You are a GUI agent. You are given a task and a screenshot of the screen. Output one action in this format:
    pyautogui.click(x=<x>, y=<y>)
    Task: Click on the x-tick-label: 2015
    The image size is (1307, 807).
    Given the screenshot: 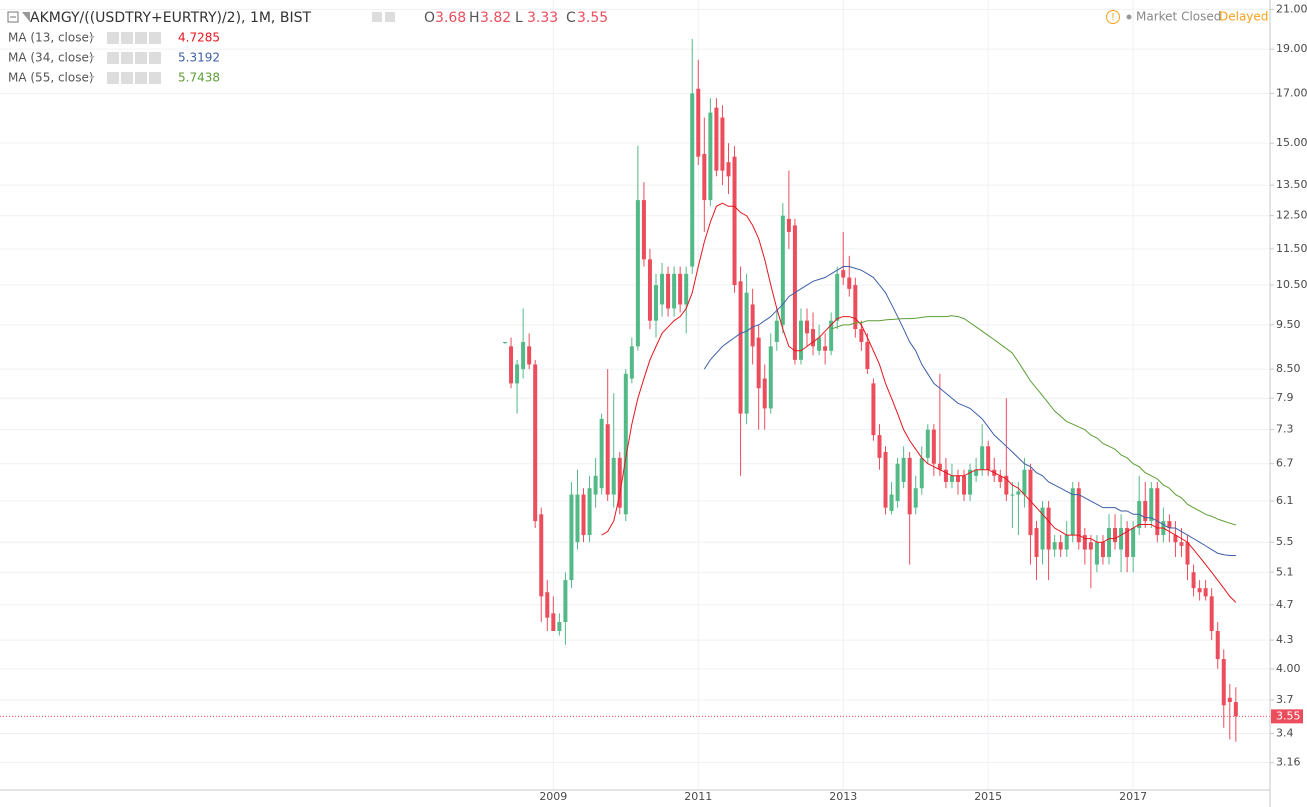 What is the action you would take?
    pyautogui.click(x=988, y=796)
    